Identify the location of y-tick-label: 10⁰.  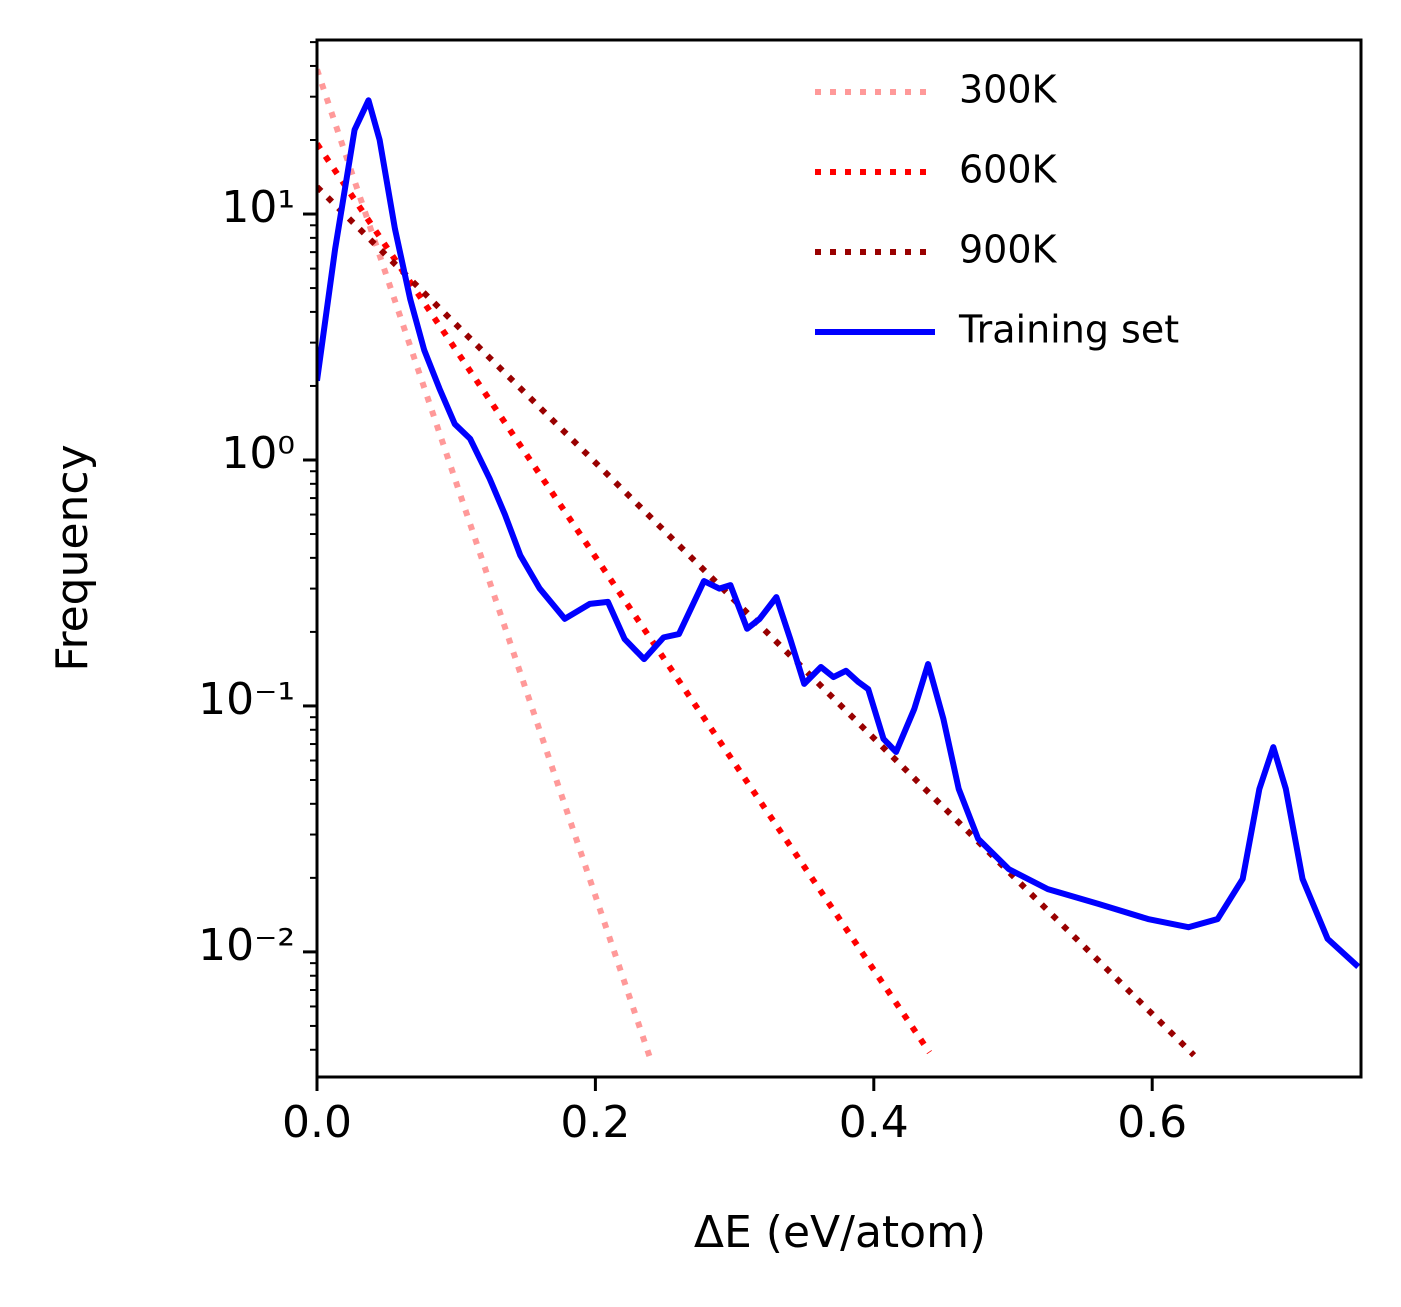
(258, 453).